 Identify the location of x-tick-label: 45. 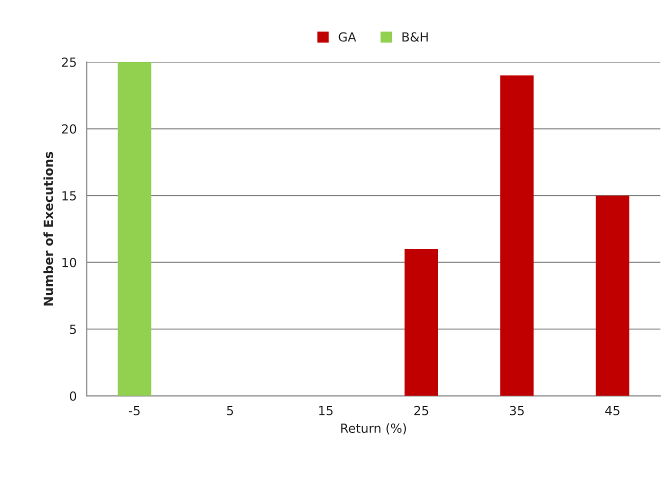
(612, 411).